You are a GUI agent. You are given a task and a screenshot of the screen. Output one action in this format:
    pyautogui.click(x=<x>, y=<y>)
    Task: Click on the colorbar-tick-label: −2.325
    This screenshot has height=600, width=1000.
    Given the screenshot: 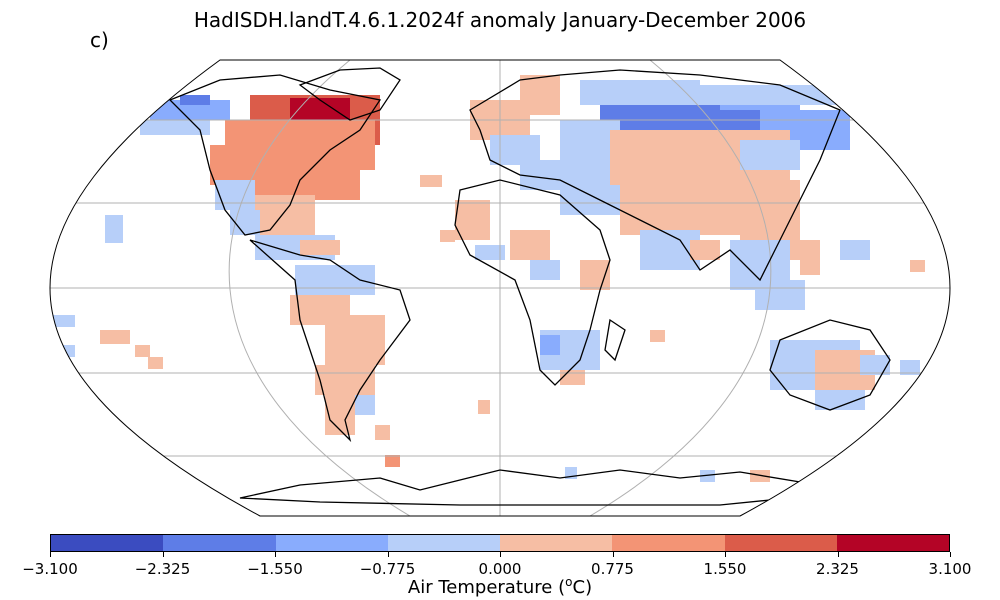 What is the action you would take?
    pyautogui.click(x=162, y=569)
    